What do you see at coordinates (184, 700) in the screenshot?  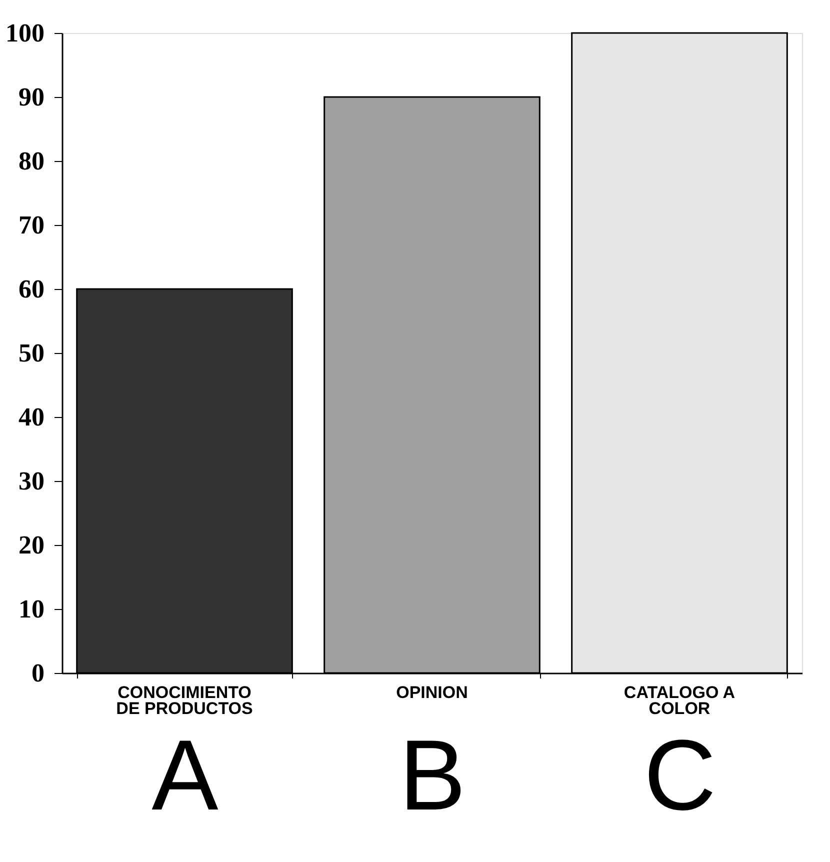 I see `text: CONOCIMIENTO DE PRODUCTOS` at bounding box center [184, 700].